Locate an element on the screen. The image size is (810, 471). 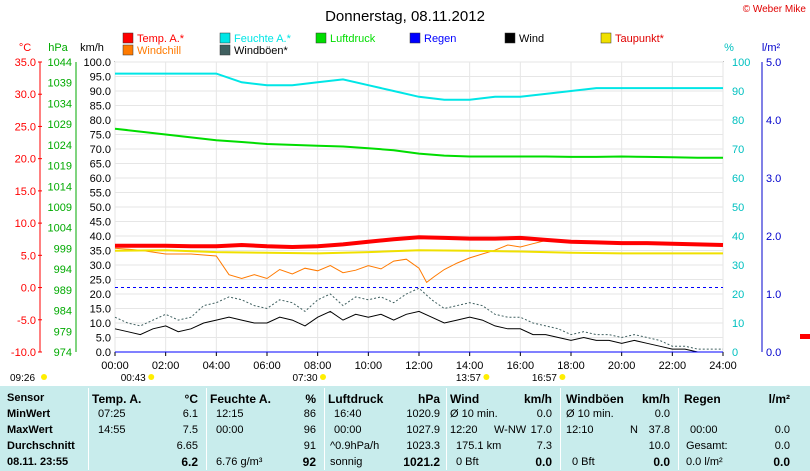
temp-max-time: 14:55 is located at coordinates (112, 430).